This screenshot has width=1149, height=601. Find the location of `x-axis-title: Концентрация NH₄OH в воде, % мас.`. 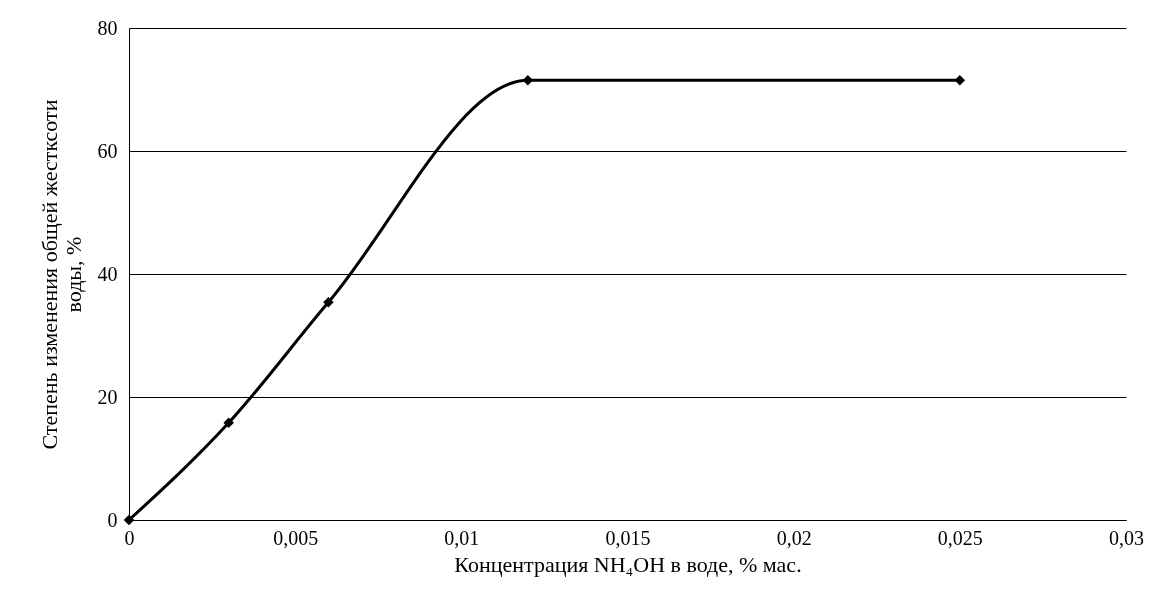

x-axis-title: Концентрация NH₄OH в воде, % мас. is located at coordinates (628, 564).